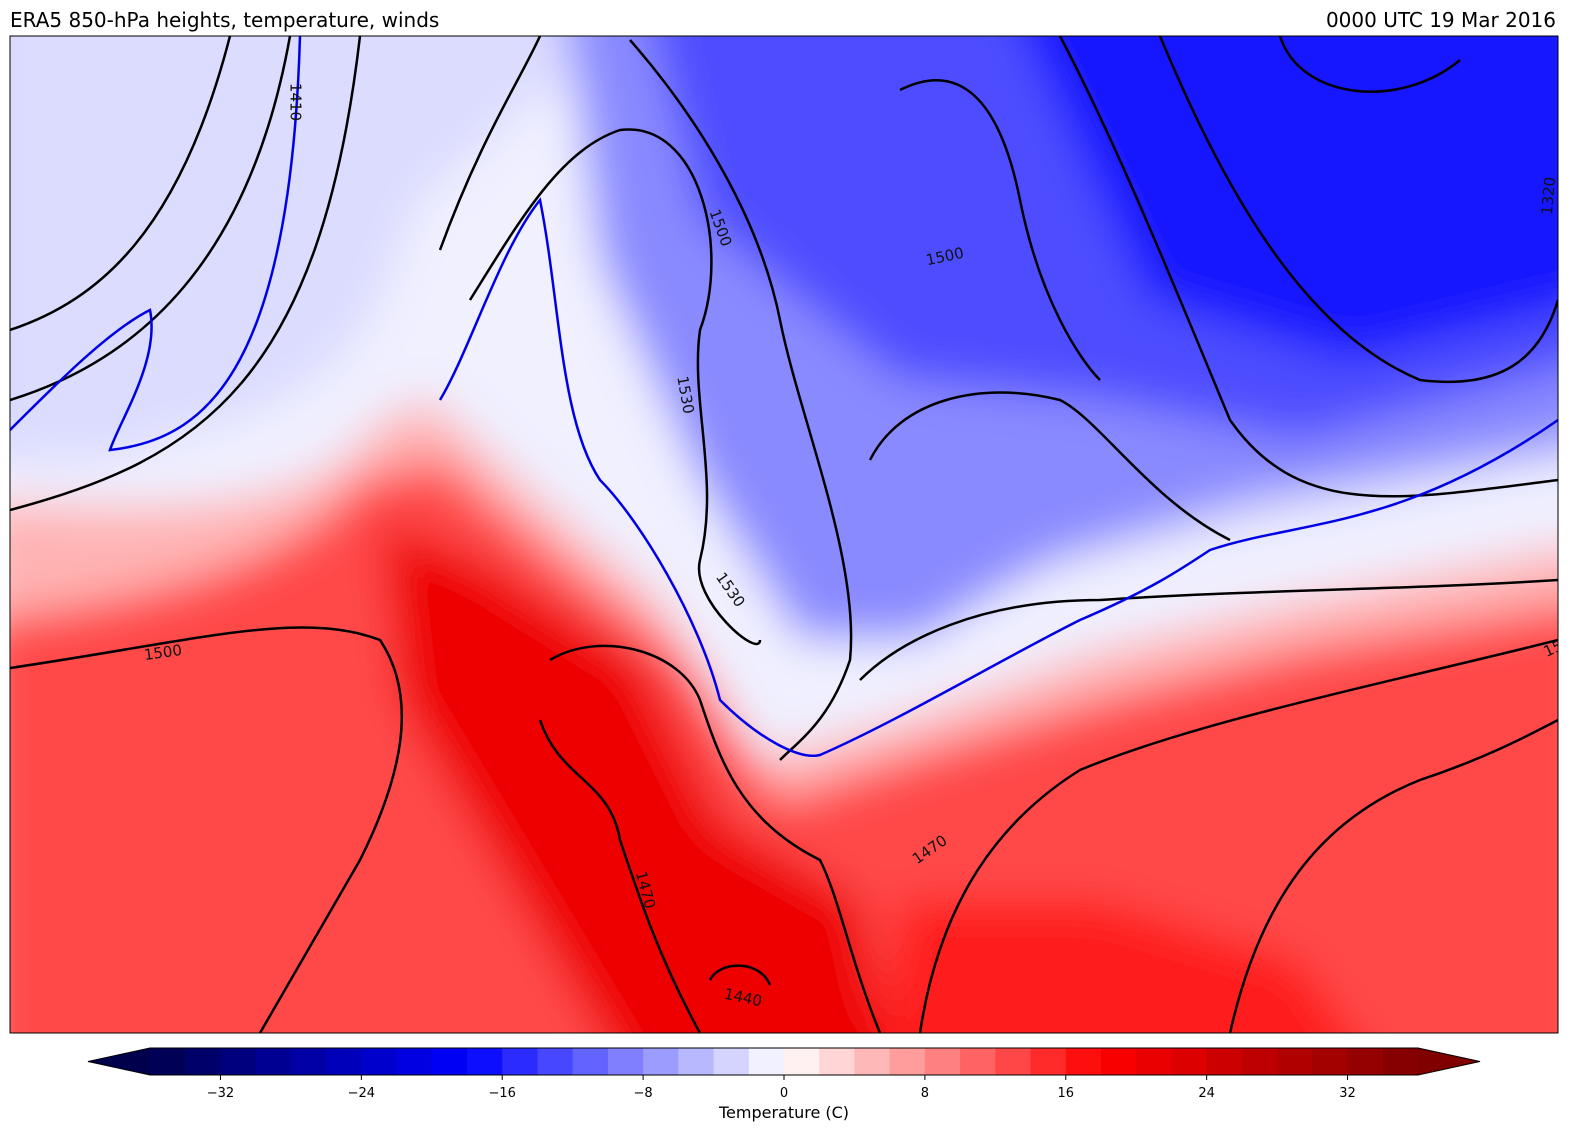  I want to click on colorbar-tick-label: 8, so click(925, 1093).